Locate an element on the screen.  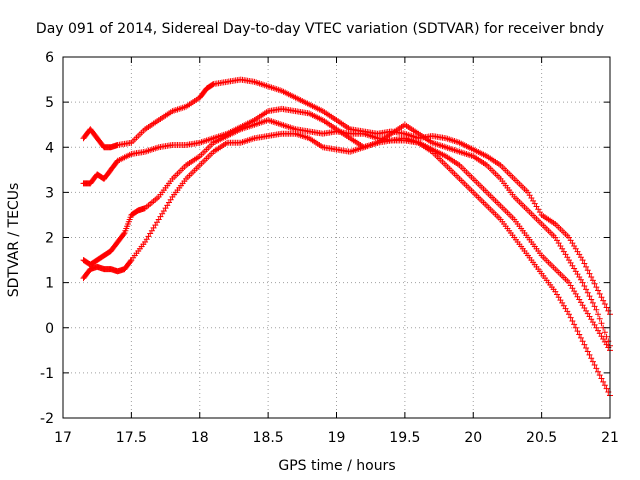
y-tick-label: 6 is located at coordinates (49, 58).